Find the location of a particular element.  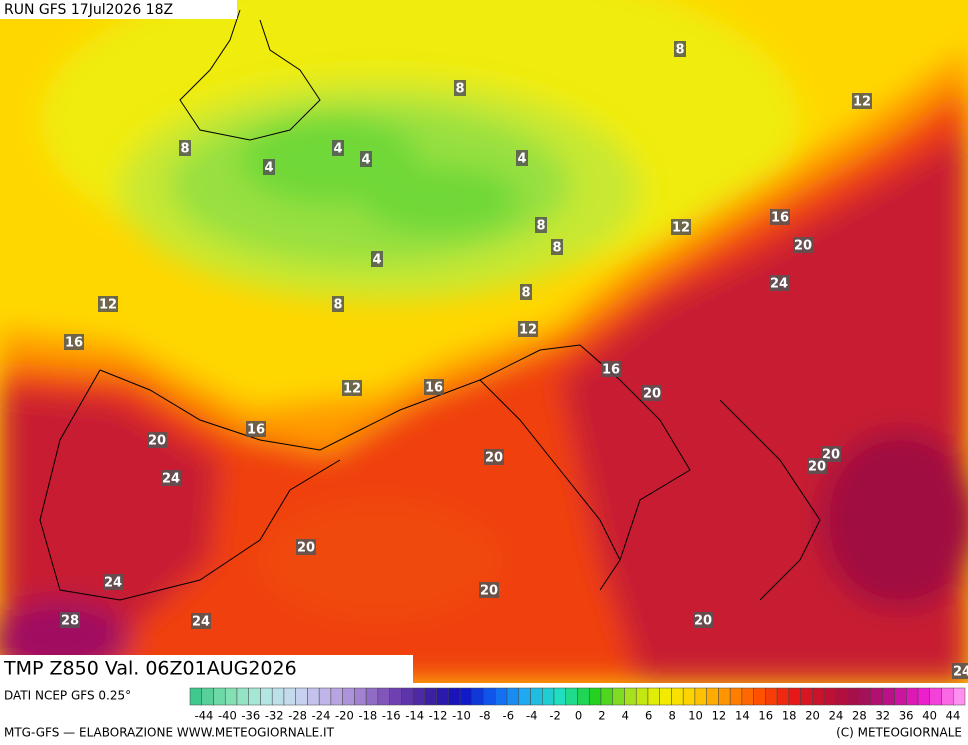

copyright: (C) METEOGIORNALE is located at coordinates (899, 733).